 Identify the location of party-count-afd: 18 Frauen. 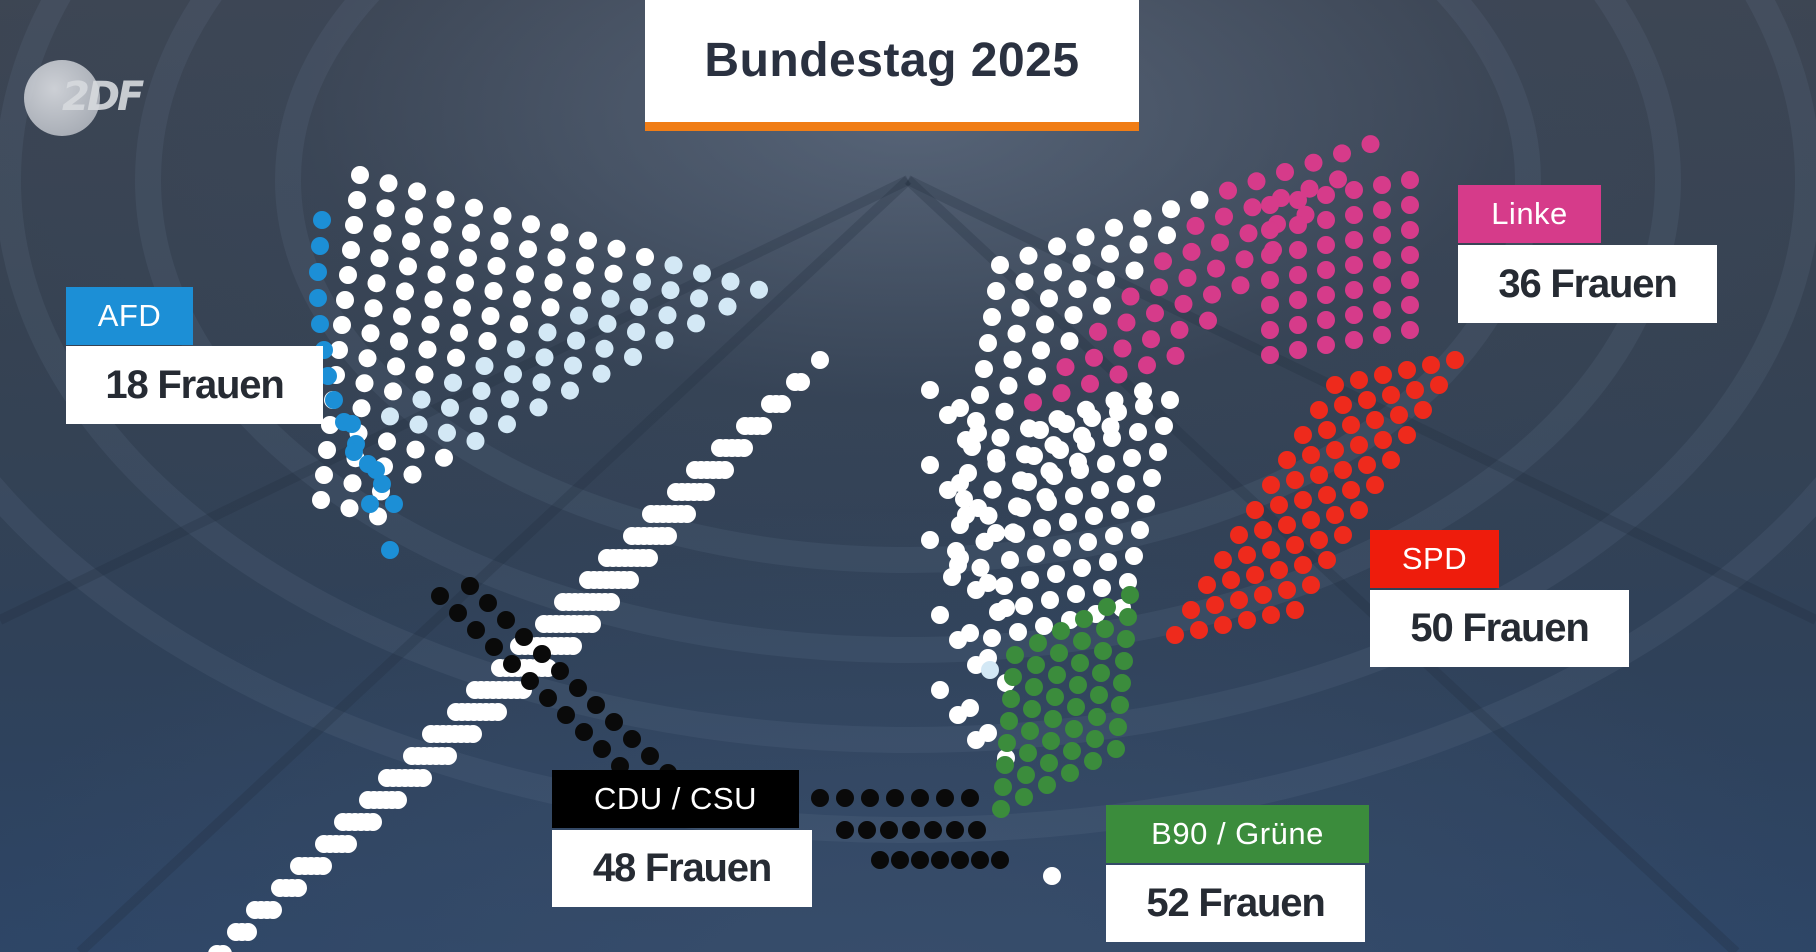
(194, 385).